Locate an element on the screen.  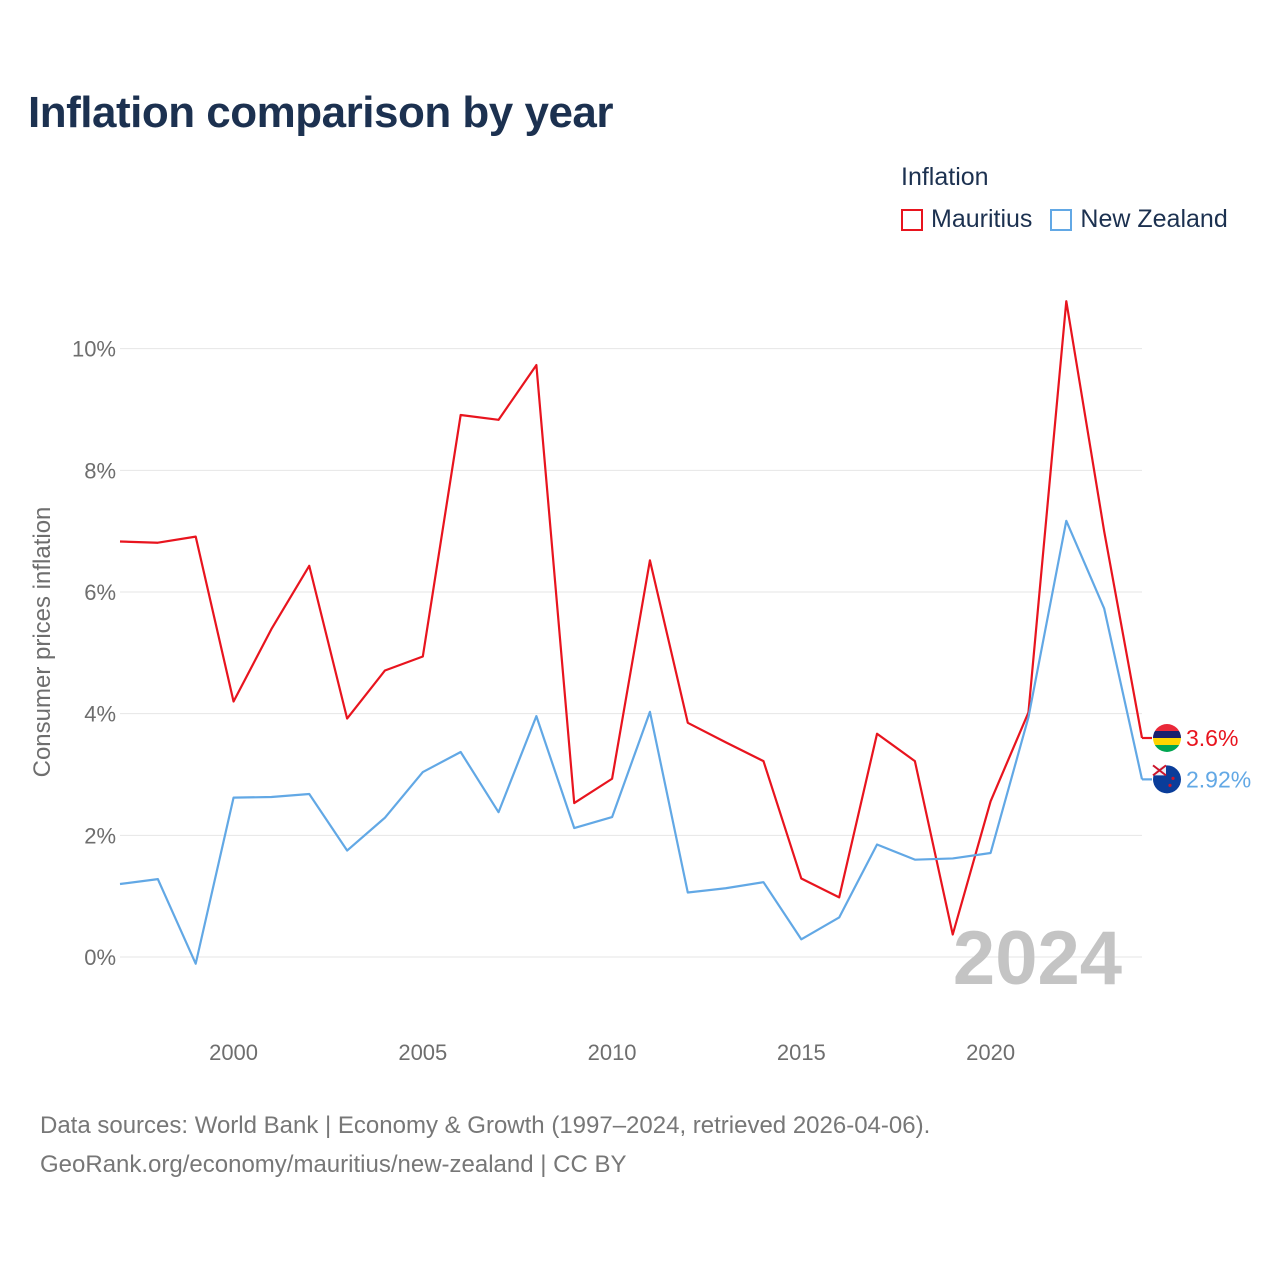
end-label-mauritius: 3.6% is located at coordinates (1212, 738).